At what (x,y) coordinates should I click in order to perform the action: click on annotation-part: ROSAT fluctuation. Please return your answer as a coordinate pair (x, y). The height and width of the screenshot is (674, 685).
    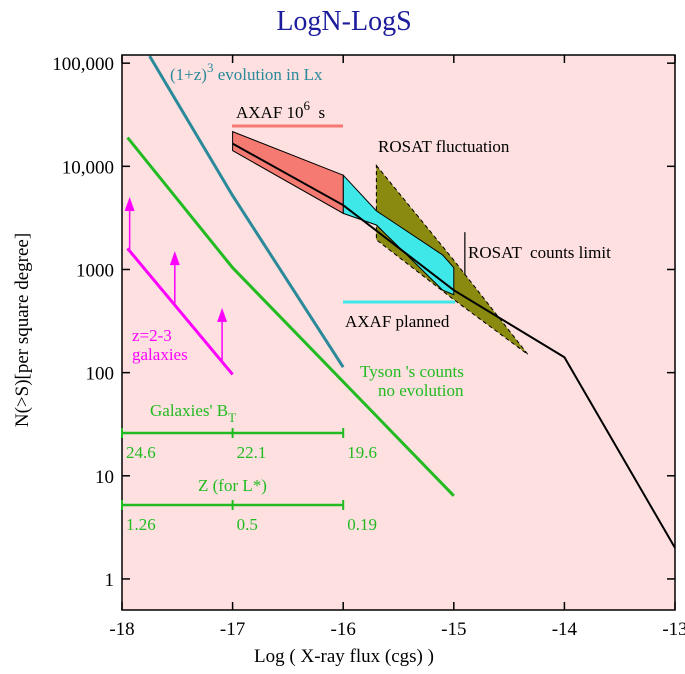
    Looking at the image, I should click on (444, 146).